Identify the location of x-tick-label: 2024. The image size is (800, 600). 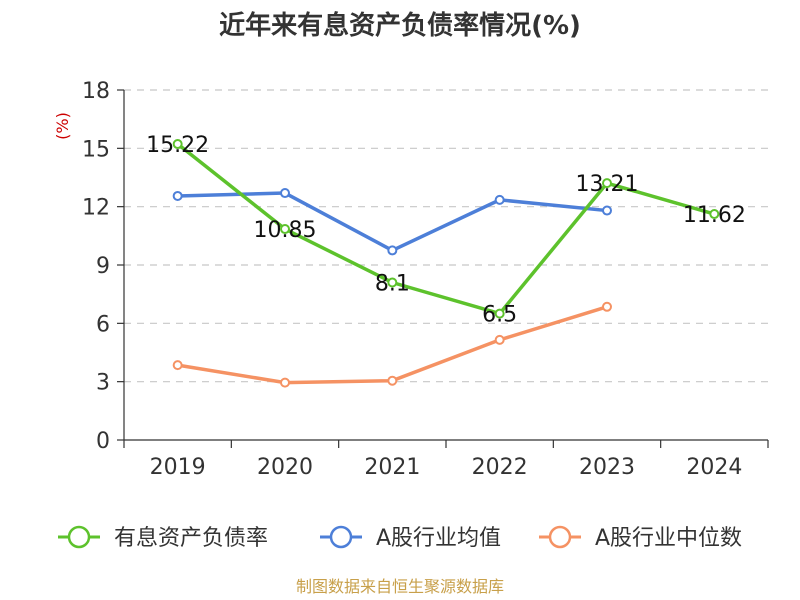
(714, 467).